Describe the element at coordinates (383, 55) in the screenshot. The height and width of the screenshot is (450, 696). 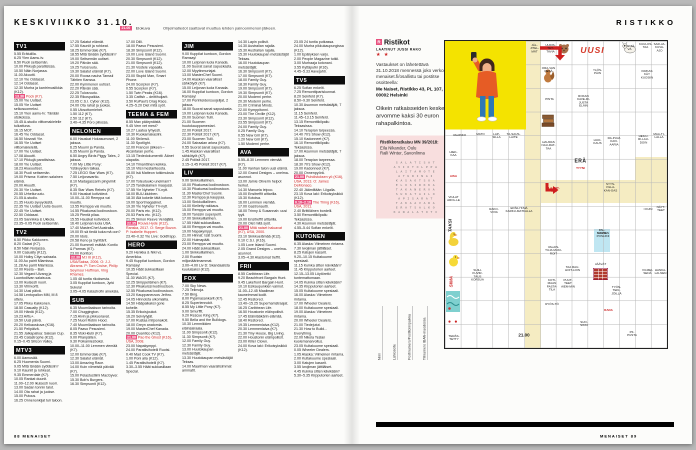
I see `difficulty-stars: ★ ★` at that location.